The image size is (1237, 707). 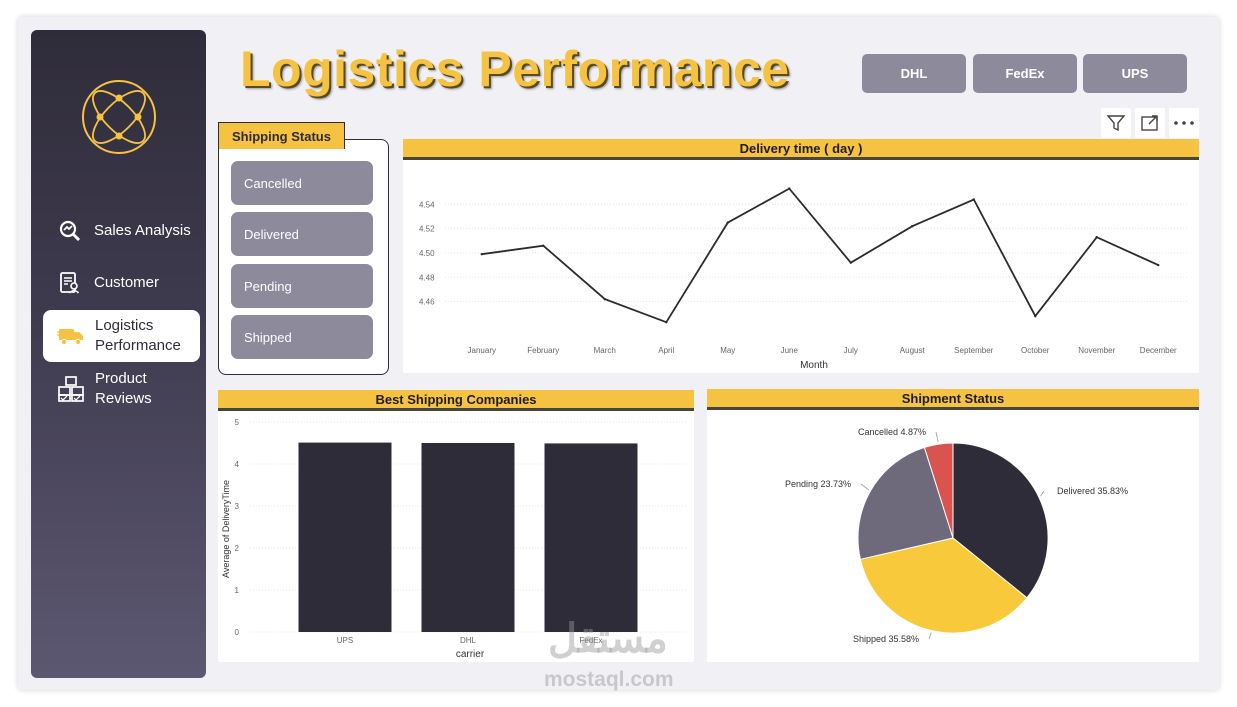 What do you see at coordinates (138, 335) in the screenshot?
I see `sidebar-item-label: Logistics Performance` at bounding box center [138, 335].